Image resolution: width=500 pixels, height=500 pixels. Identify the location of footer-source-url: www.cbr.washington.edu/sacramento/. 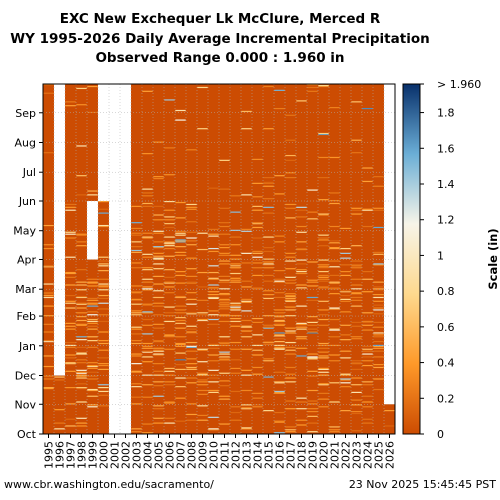
(109, 484).